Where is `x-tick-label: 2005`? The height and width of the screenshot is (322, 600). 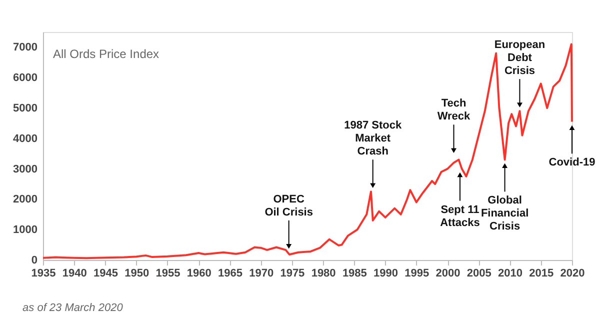
x-tick-label: 2005 is located at coordinates (479, 274).